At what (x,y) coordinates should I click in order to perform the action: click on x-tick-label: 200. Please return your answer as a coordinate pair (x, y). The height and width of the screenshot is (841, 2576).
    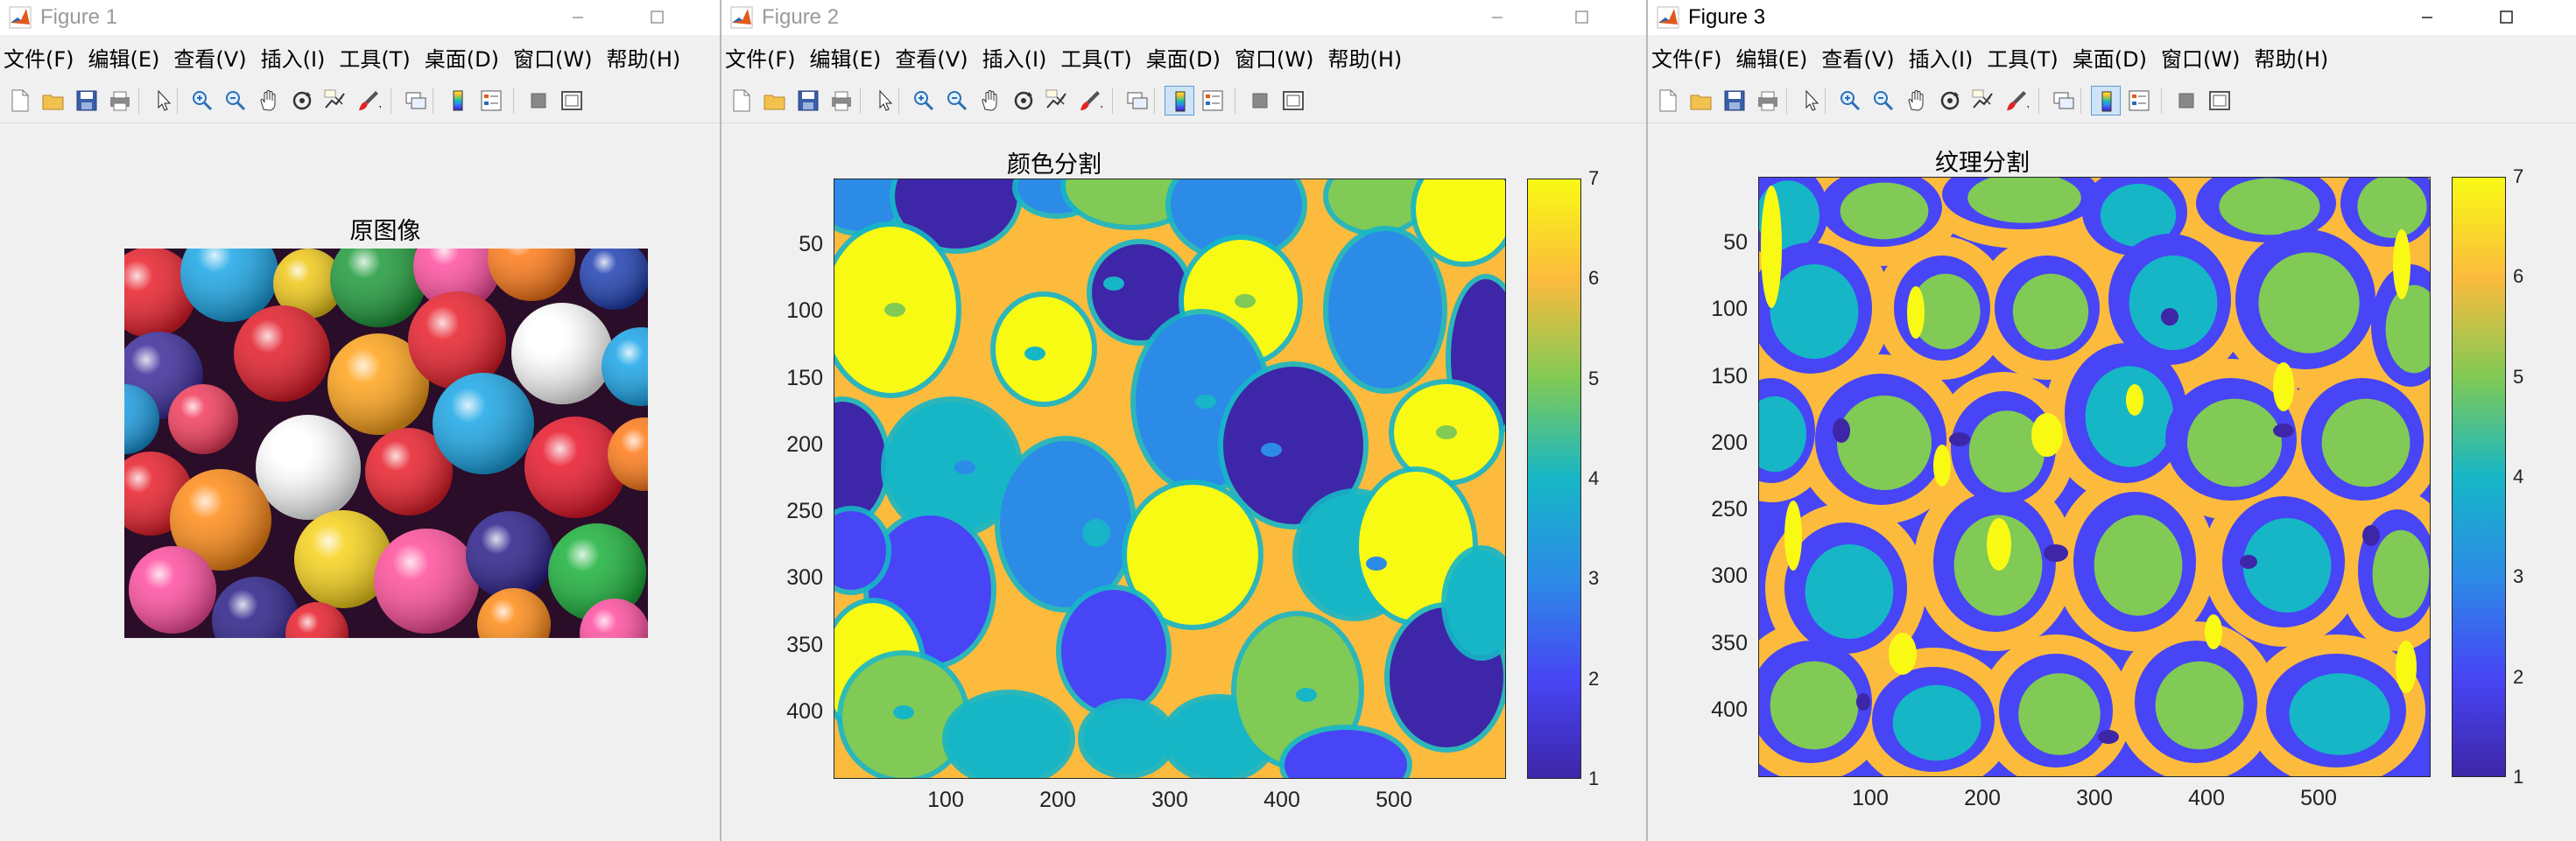
    Looking at the image, I should click on (1982, 798).